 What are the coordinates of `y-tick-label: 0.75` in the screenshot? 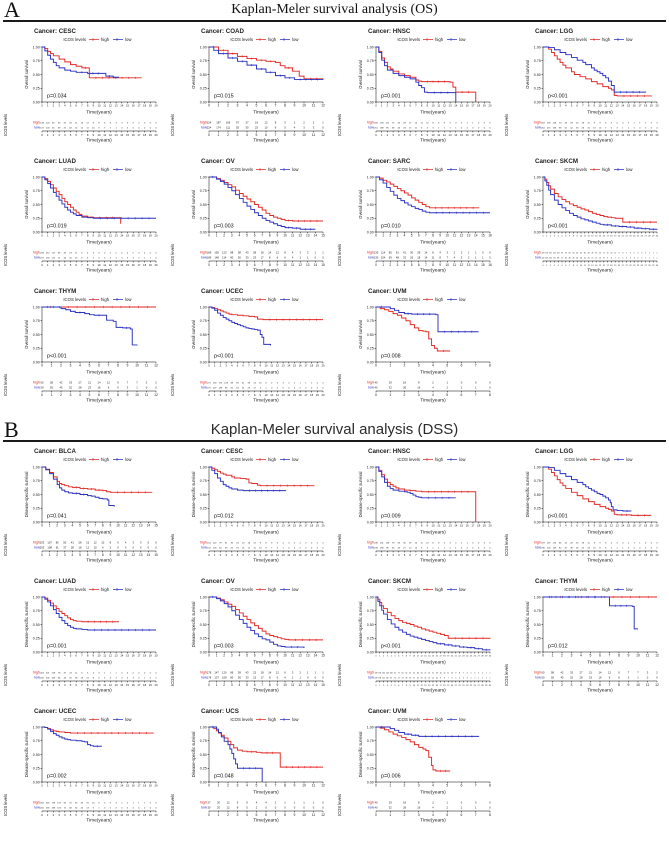 It's located at (537, 61).